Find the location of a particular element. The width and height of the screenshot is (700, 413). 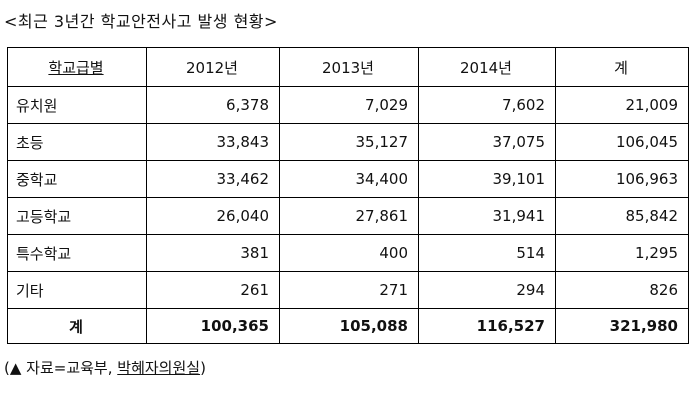

cell-2014: 39,101 is located at coordinates (487, 179).